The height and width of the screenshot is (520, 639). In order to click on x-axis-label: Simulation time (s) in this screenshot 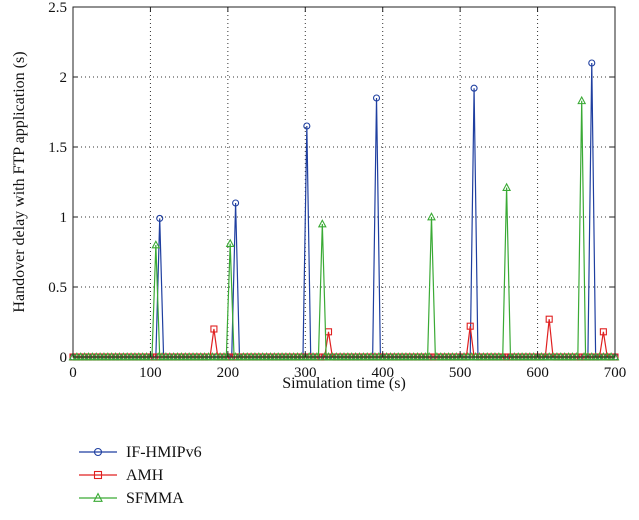, I will do `click(344, 383)`.